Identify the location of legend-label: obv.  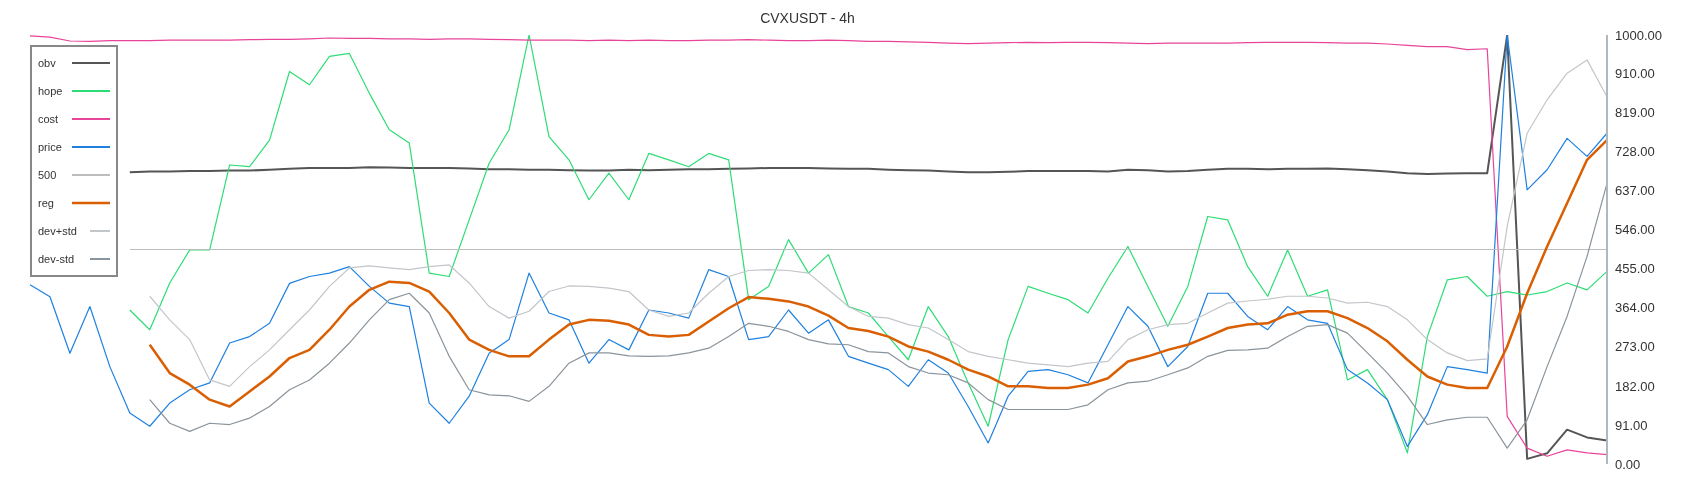
(47, 63).